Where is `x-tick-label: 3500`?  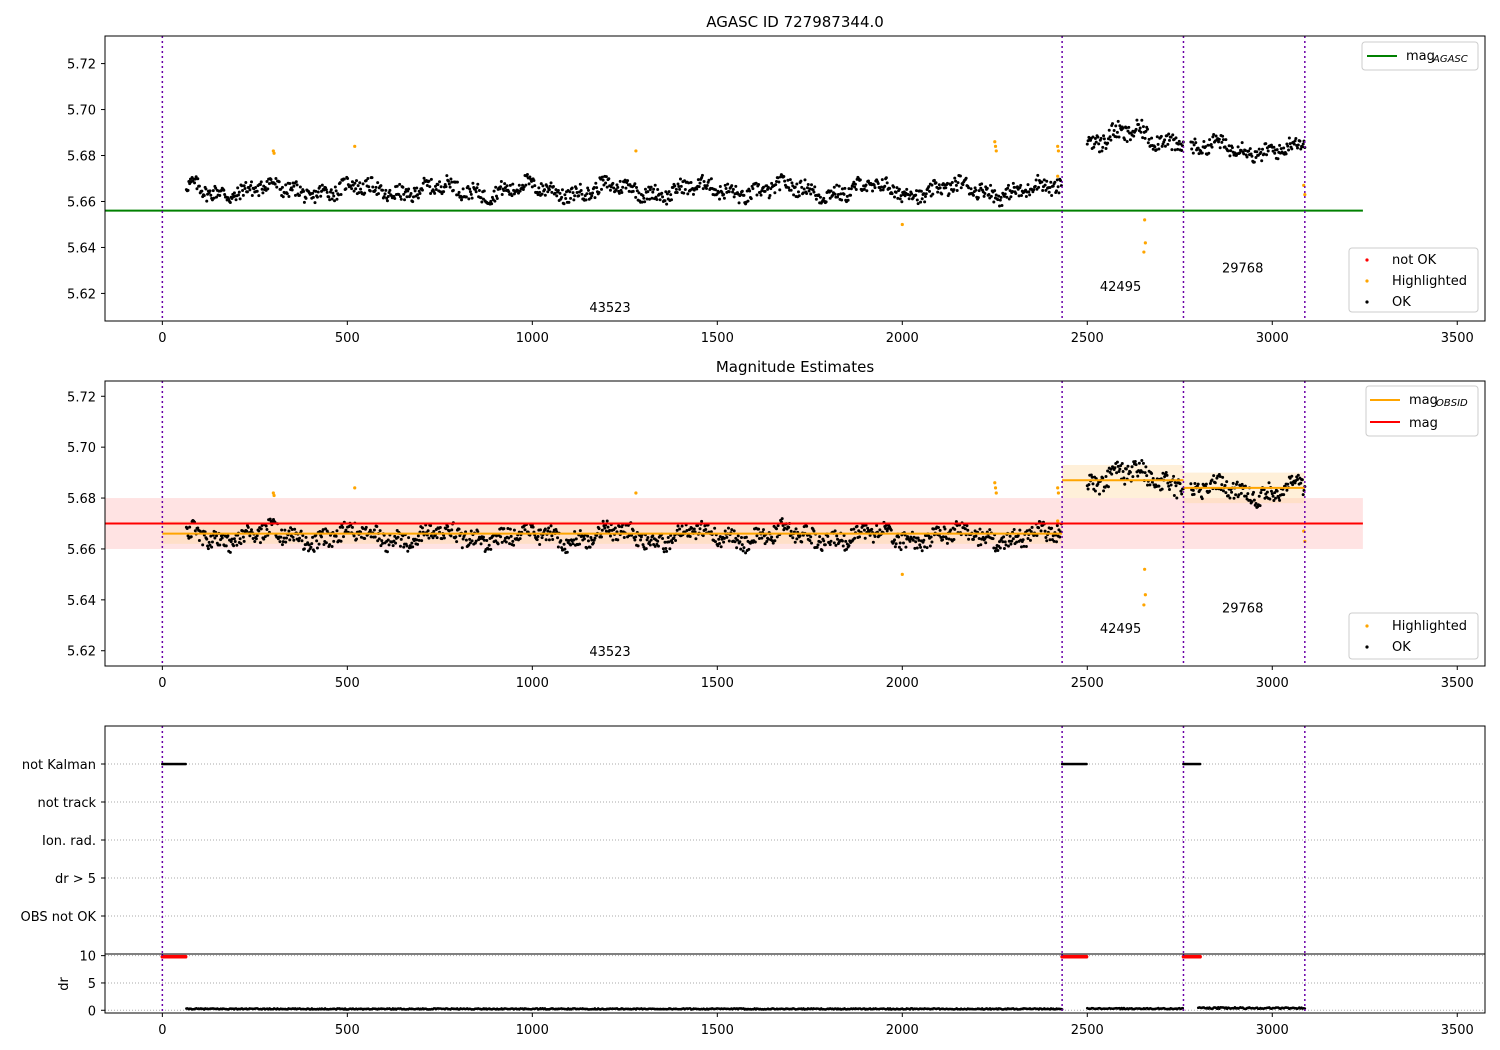
x-tick-label: 3500 is located at coordinates (1457, 338).